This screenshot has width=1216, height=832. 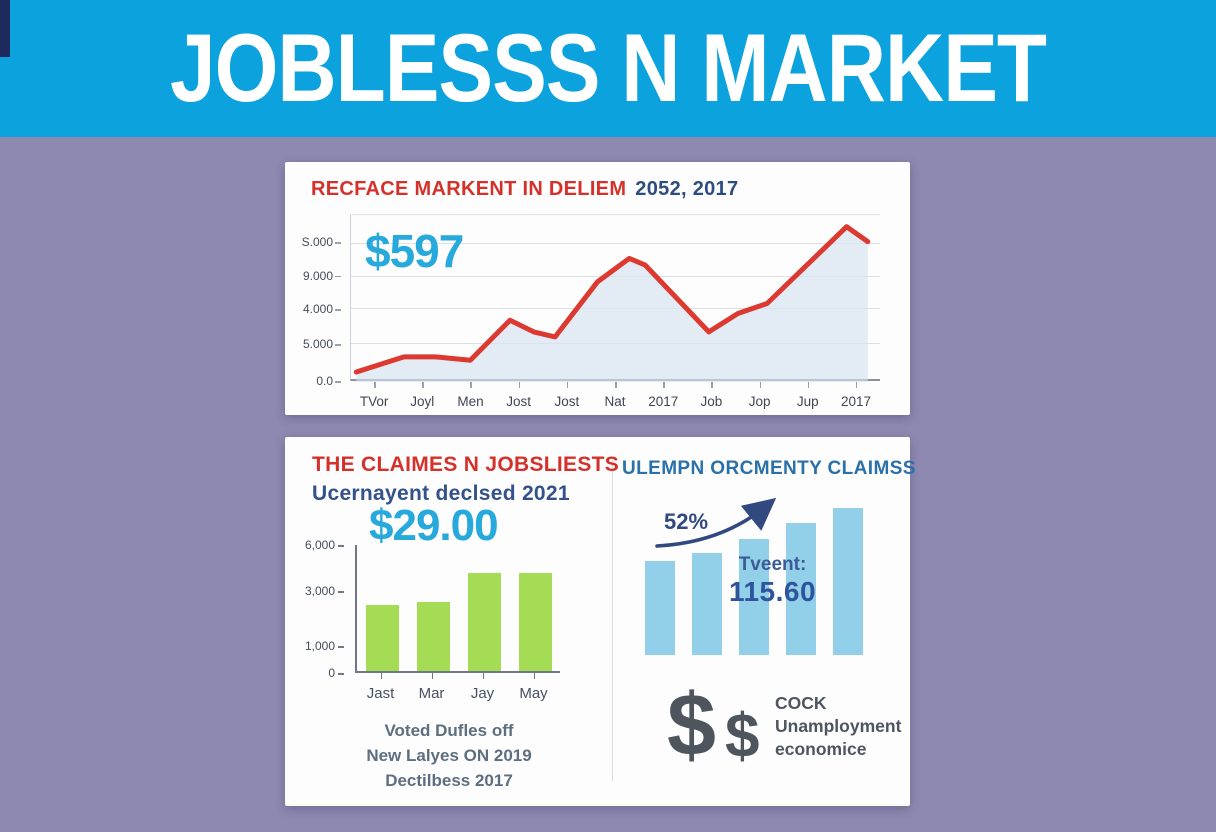 I want to click on caption-line: New Lalyes ON 2019, so click(x=449, y=755).